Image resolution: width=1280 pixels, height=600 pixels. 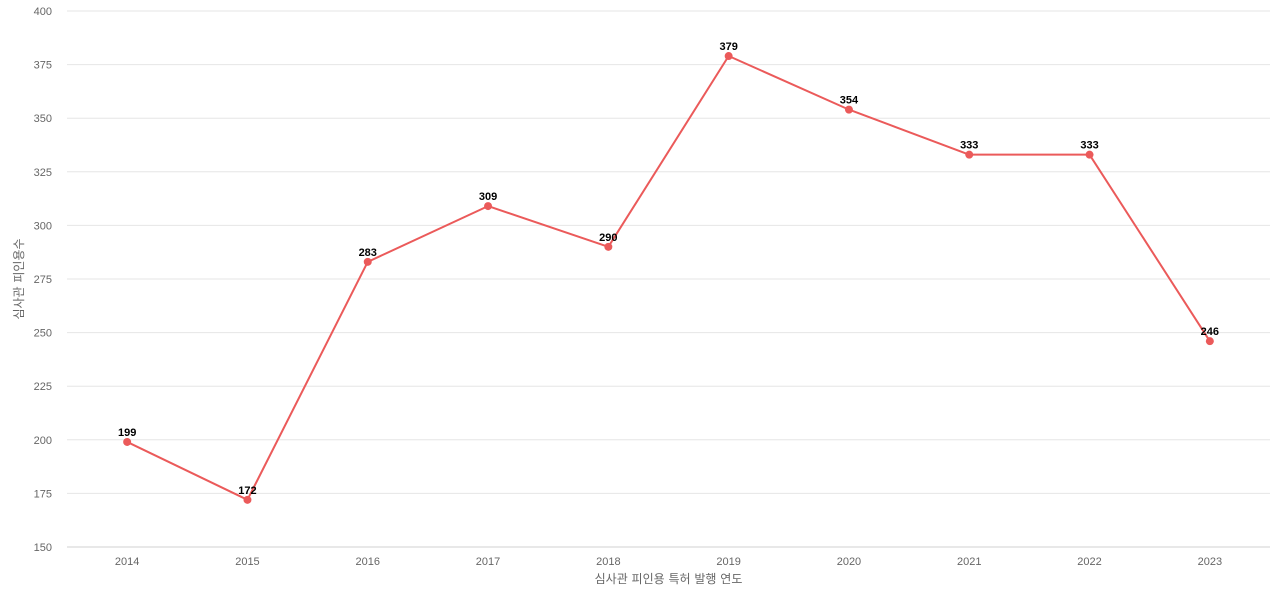 What do you see at coordinates (43, 173) in the screenshot?
I see `y-tick-label: 325` at bounding box center [43, 173].